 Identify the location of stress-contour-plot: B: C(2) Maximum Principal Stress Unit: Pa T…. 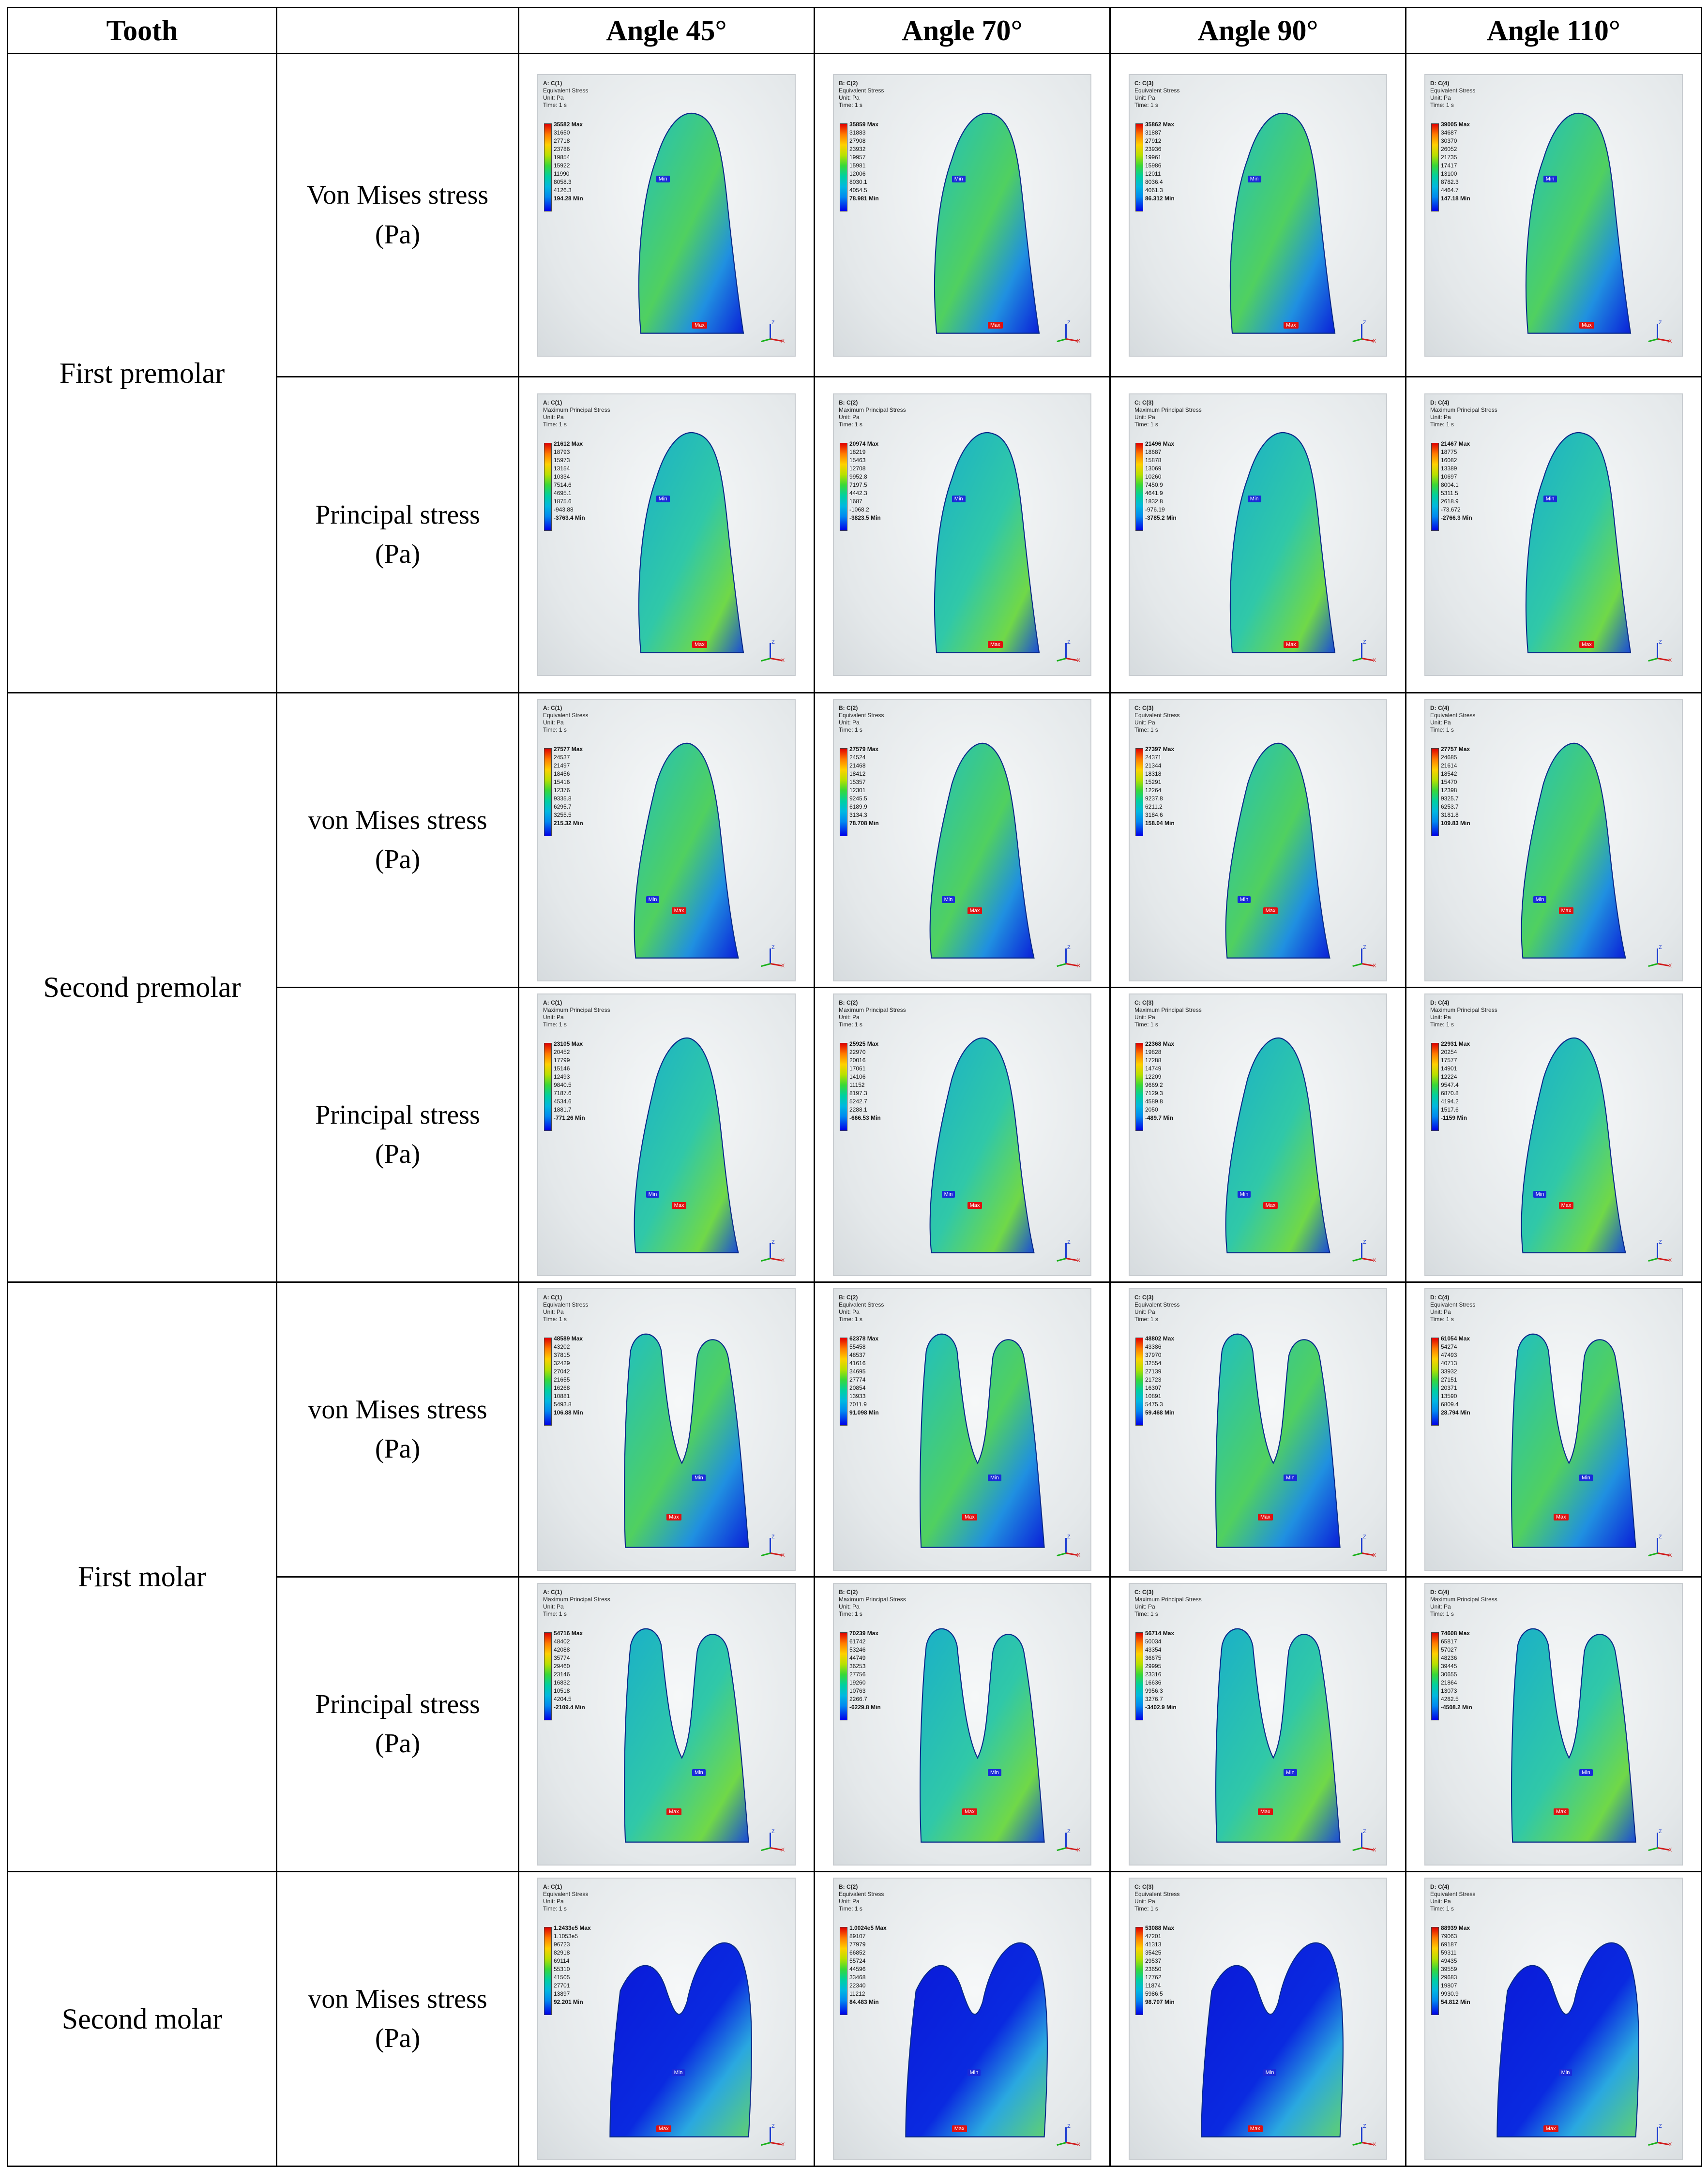
(962, 534).